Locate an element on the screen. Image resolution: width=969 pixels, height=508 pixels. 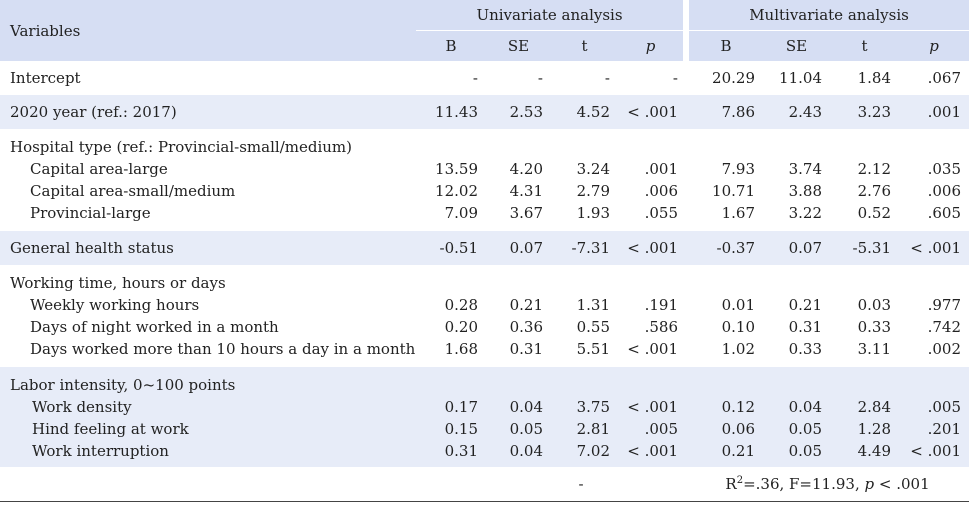
cell: -5.31 is located at coordinates (864, 248).